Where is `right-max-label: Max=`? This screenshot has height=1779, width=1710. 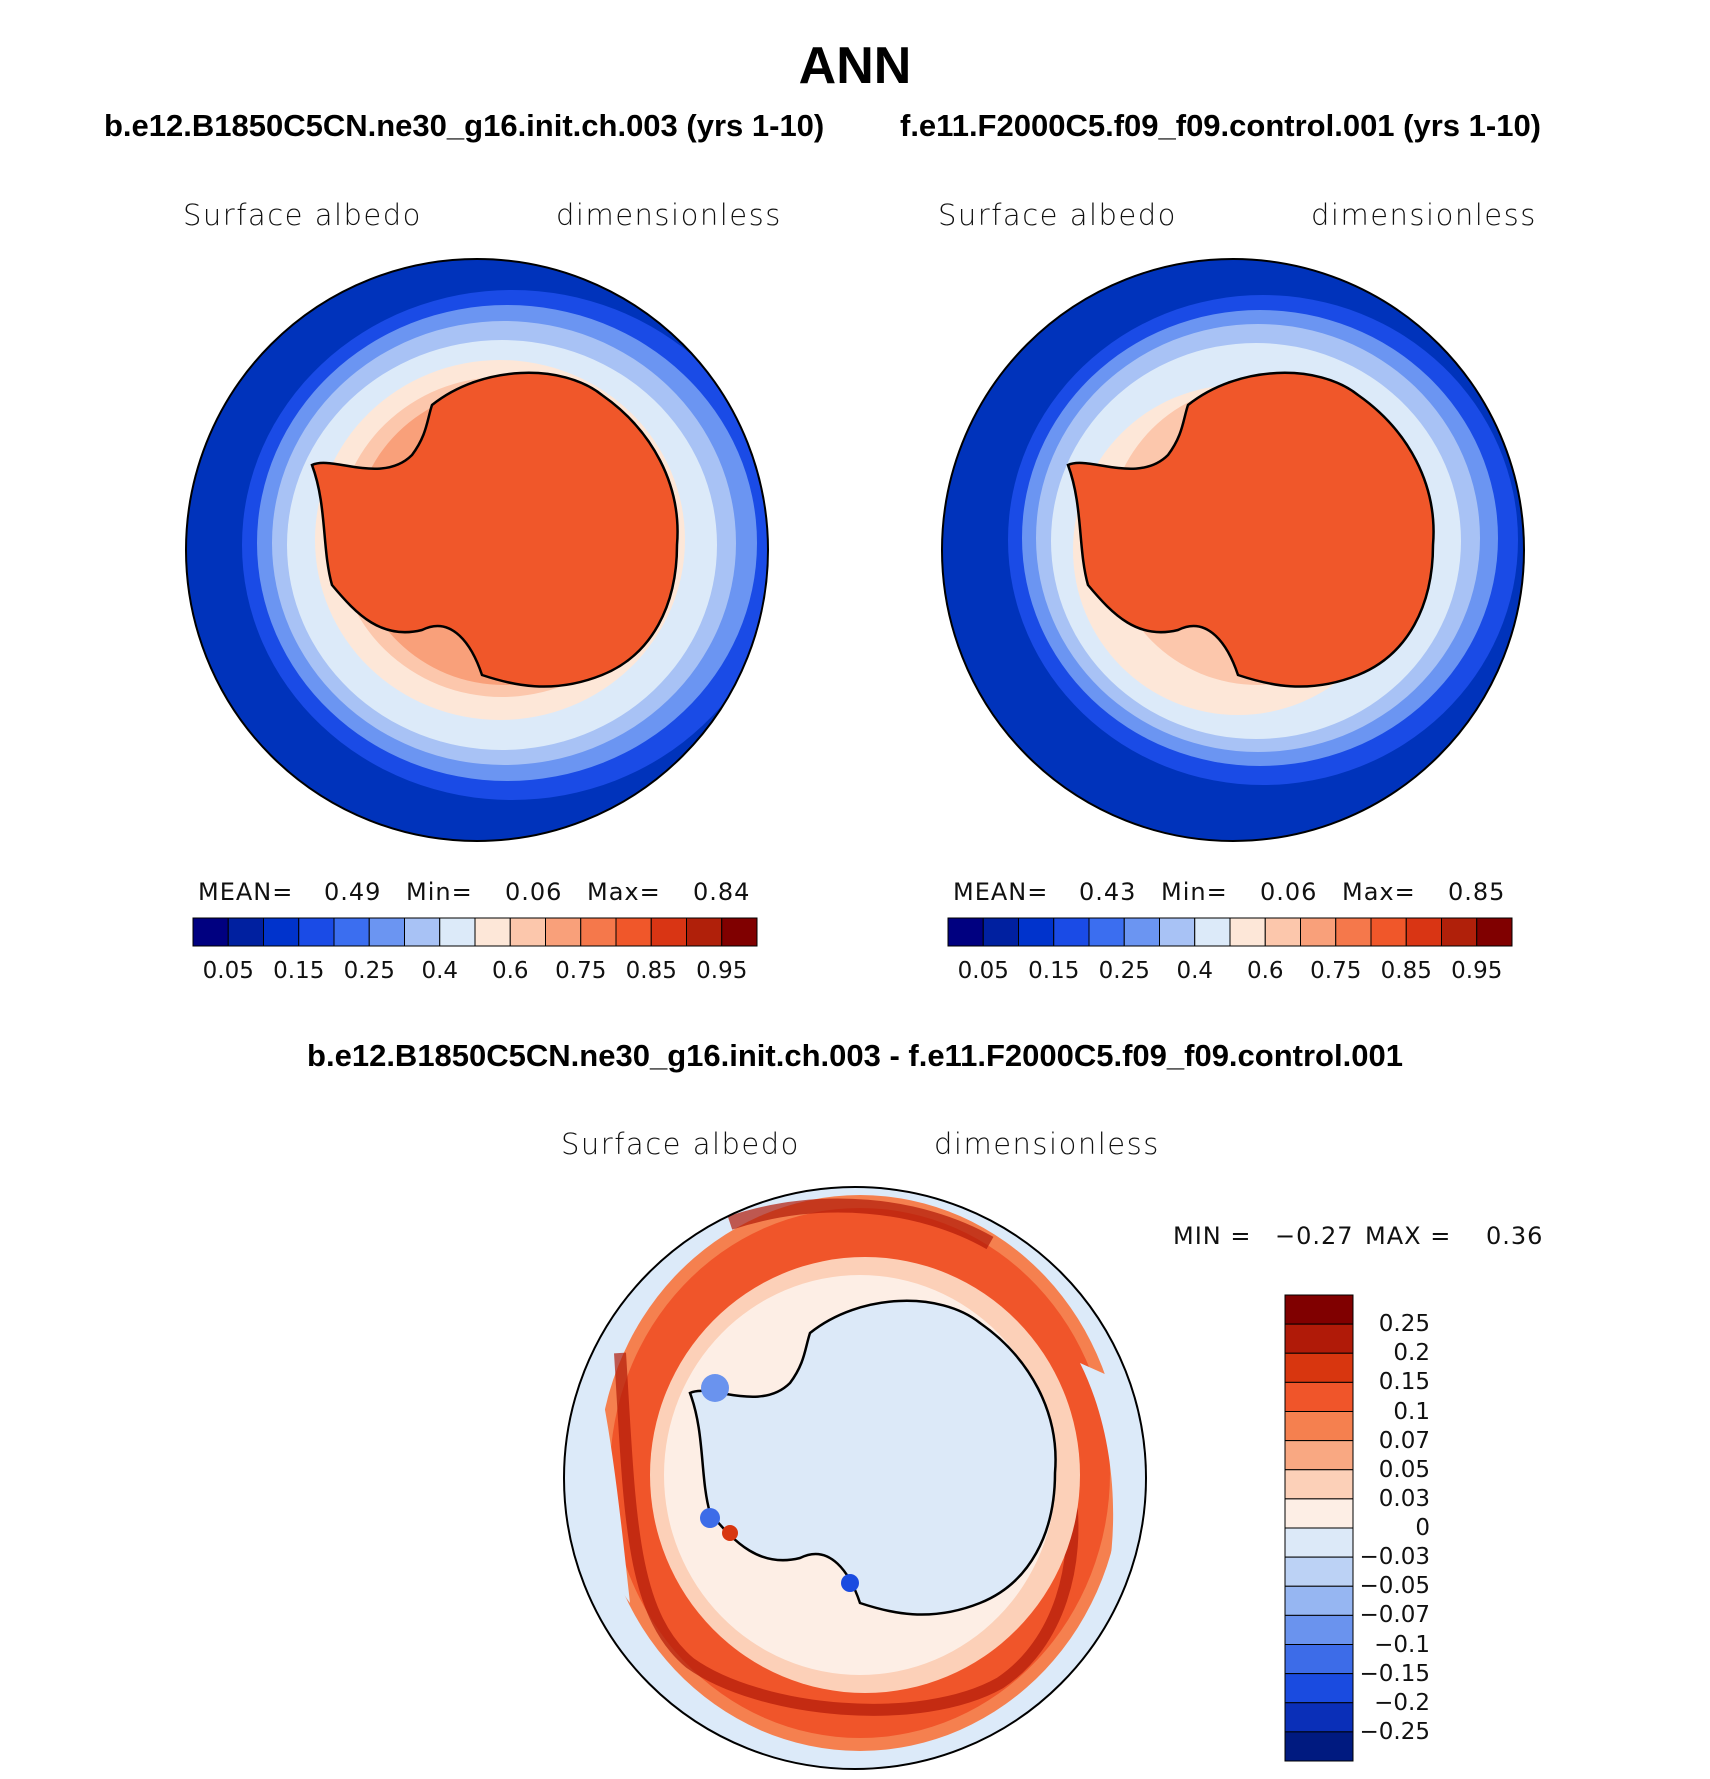 right-max-label: Max= is located at coordinates (1379, 892).